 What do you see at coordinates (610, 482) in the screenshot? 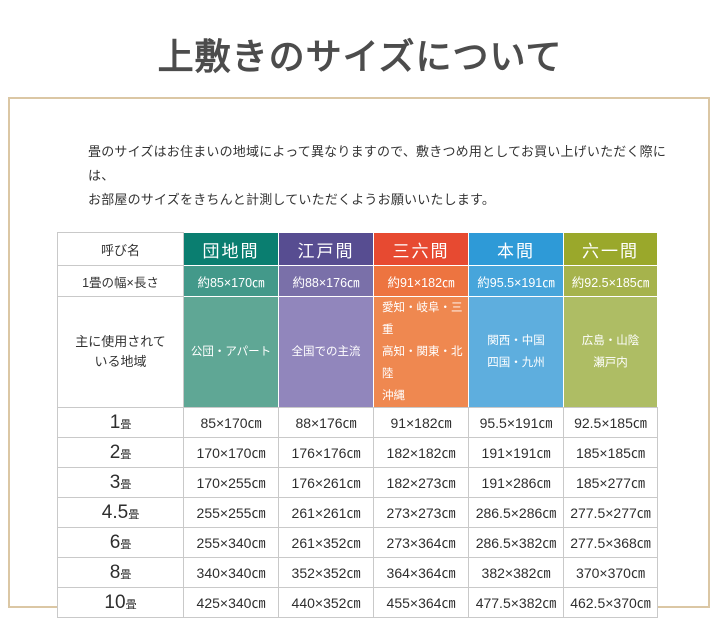
I see `size-value-cell: 185×277㎝` at bounding box center [610, 482].